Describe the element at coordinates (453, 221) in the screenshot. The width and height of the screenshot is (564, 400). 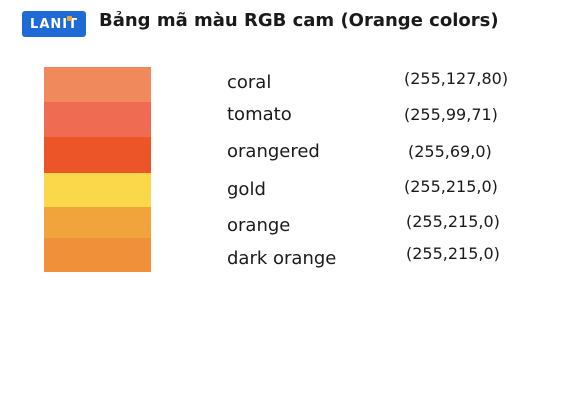
I see `color-value-orange: (255,215,0)` at that location.